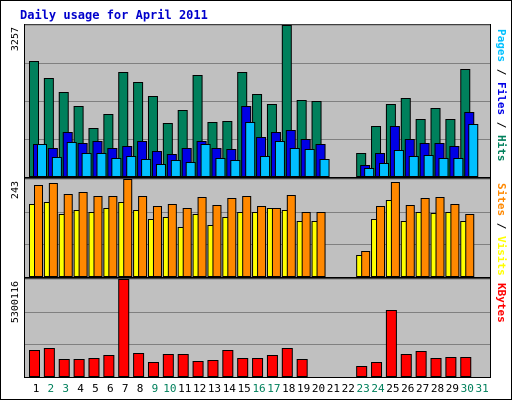 Image resolution: width=512 pixels, height=400 pixels. I want to click on volume-legend: KBytes, so click(501, 303).